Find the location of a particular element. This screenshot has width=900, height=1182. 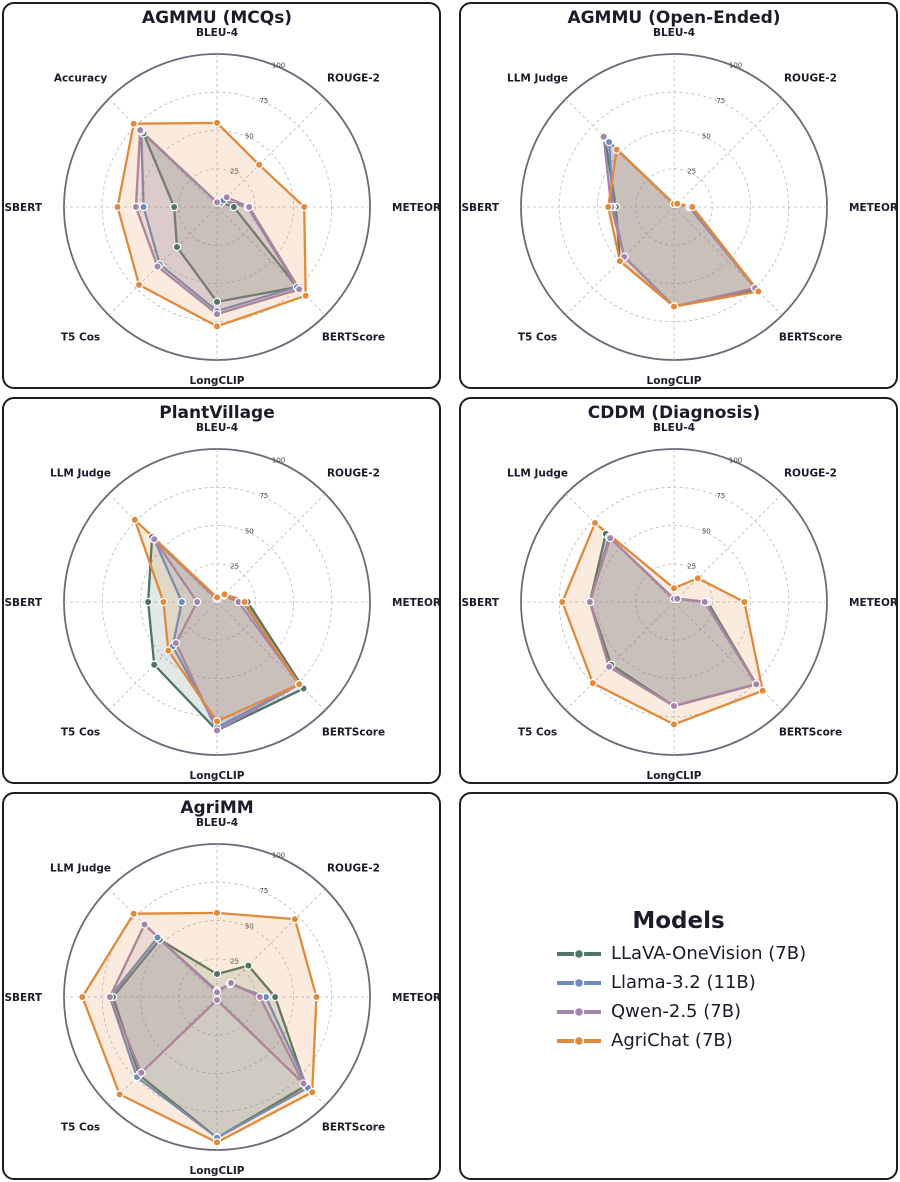

legend-item-agrichat: AgriChat (7B) is located at coordinates (713, 1041).